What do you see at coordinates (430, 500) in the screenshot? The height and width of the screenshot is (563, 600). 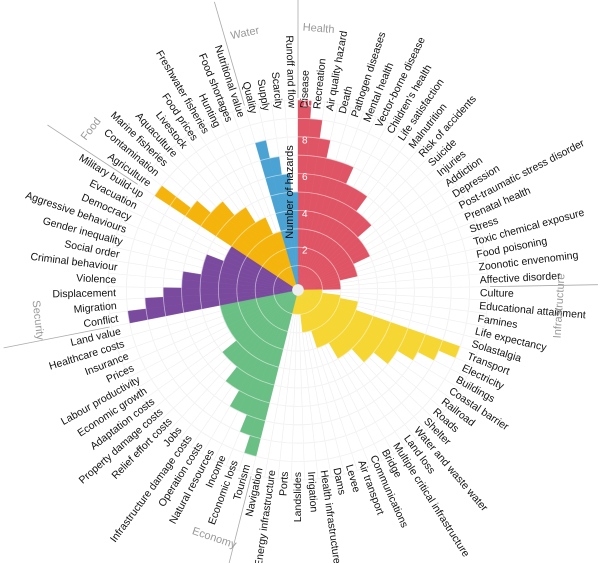 I see `category-label: Multiple critical infrastructure` at bounding box center [430, 500].